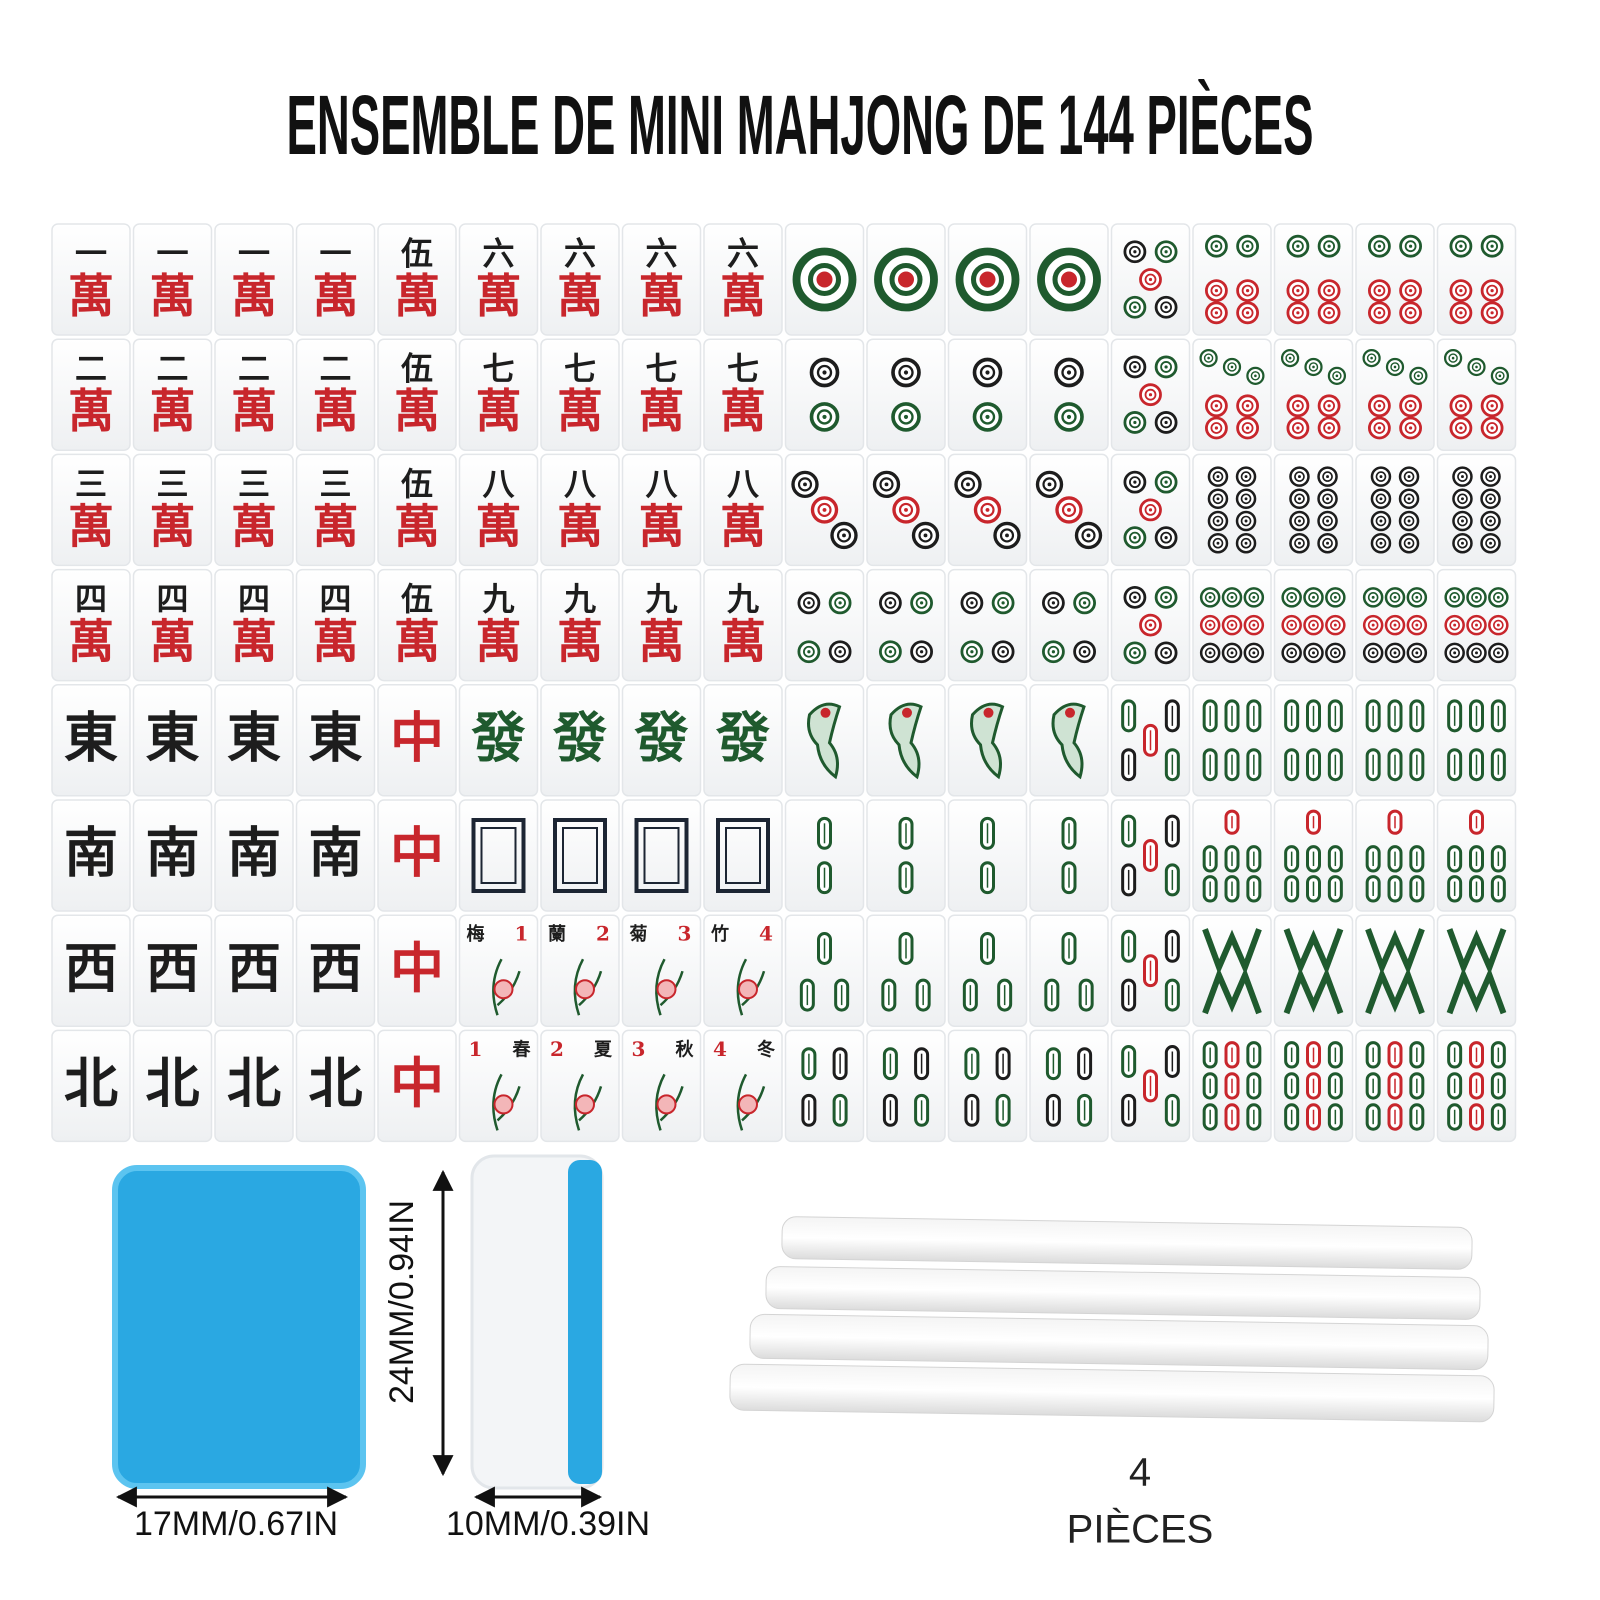  Describe the element at coordinates (603, 934) in the screenshot. I see `tile-corner: 2` at that location.